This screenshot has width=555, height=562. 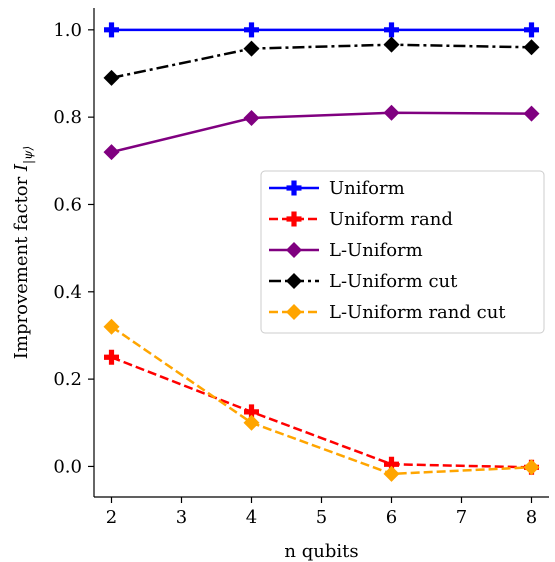 What do you see at coordinates (67, 204) in the screenshot?
I see `y-tick-label: 0.6` at bounding box center [67, 204].